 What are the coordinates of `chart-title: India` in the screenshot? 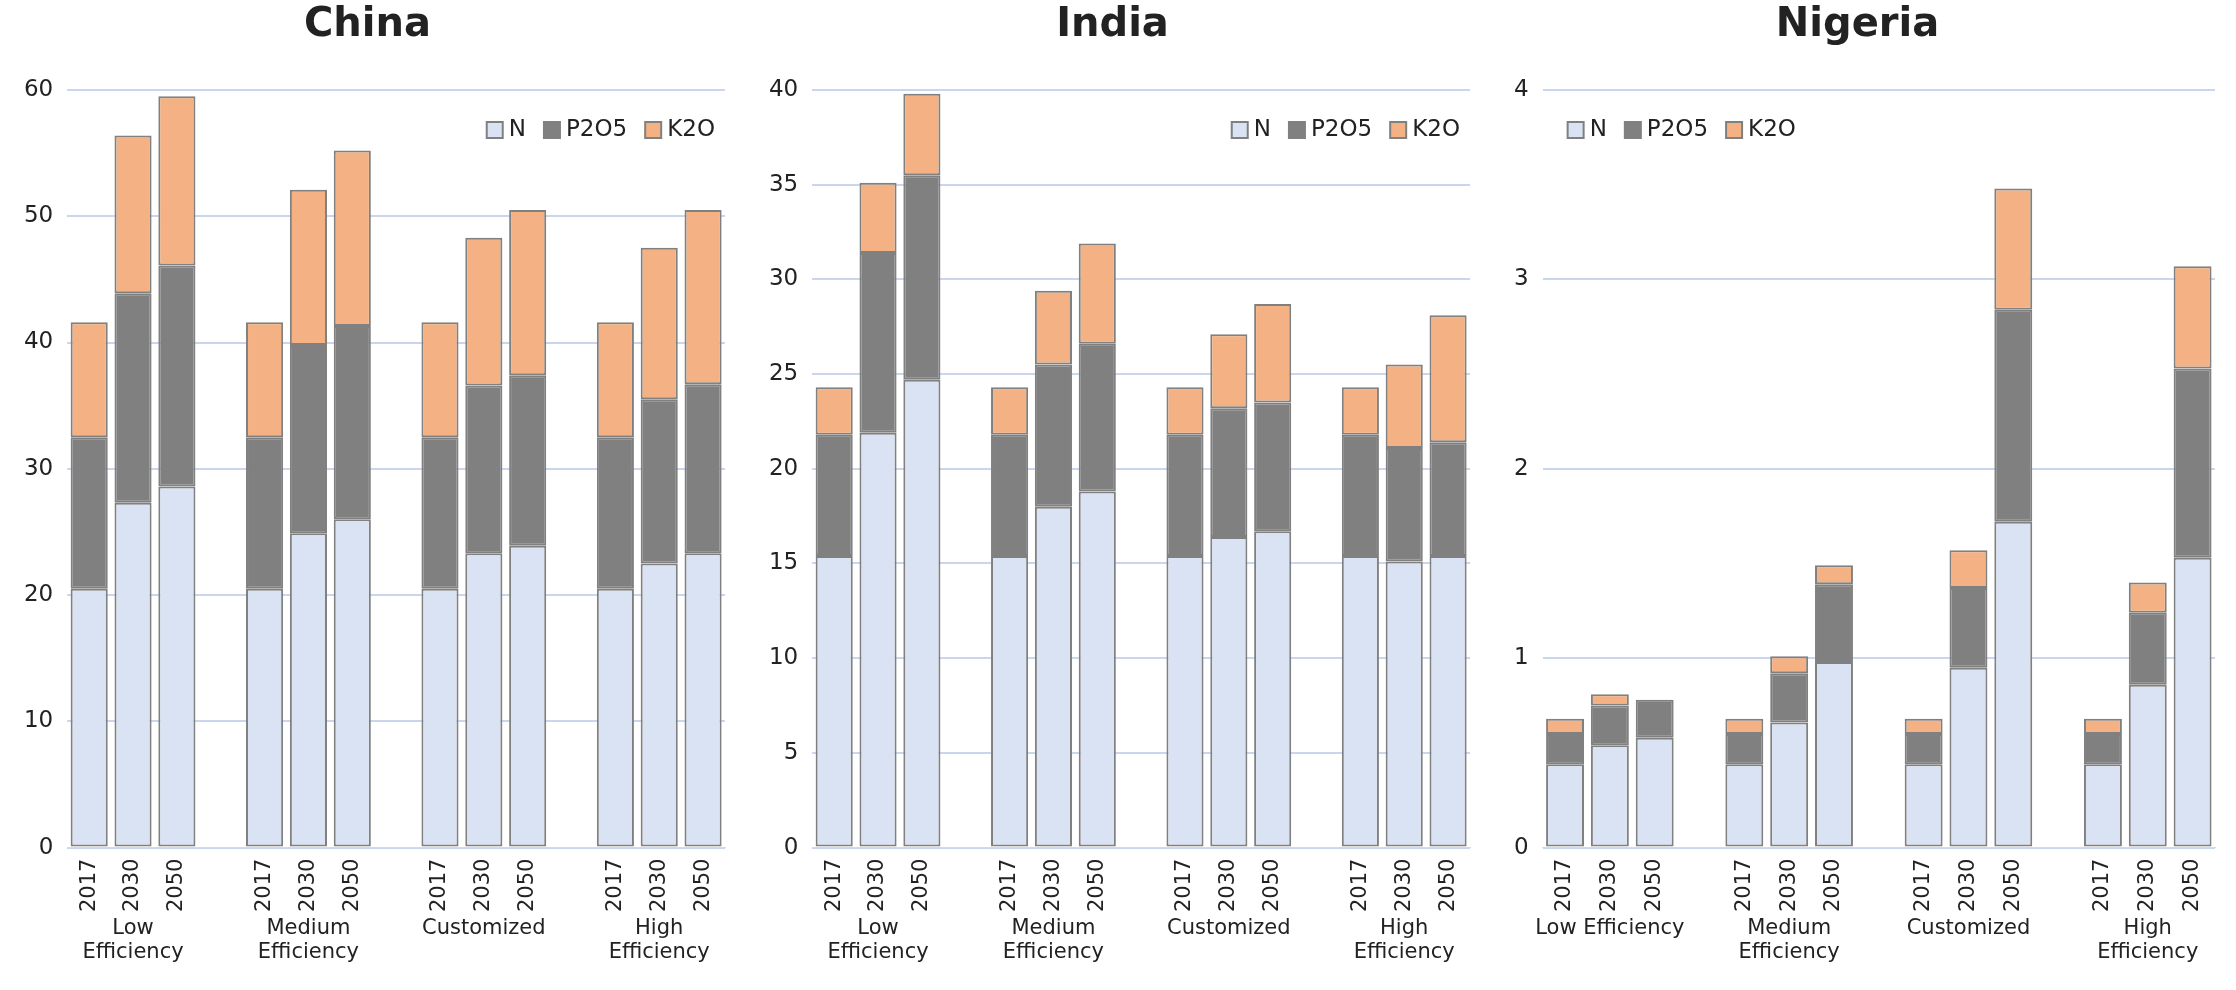 It's located at (1112, 23).